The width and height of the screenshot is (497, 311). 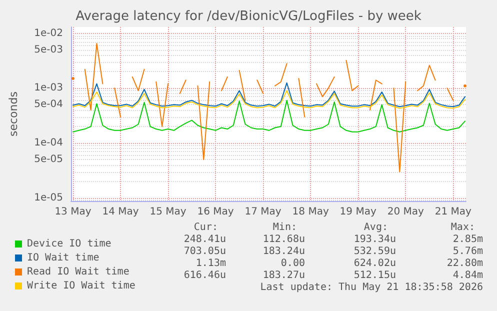 I want to click on x-tick-label: 16 May, so click(x=215, y=212).